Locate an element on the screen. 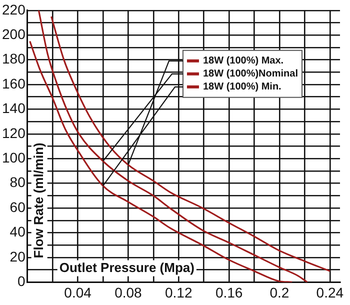  y-tick-label: 40 is located at coordinates (18, 232).